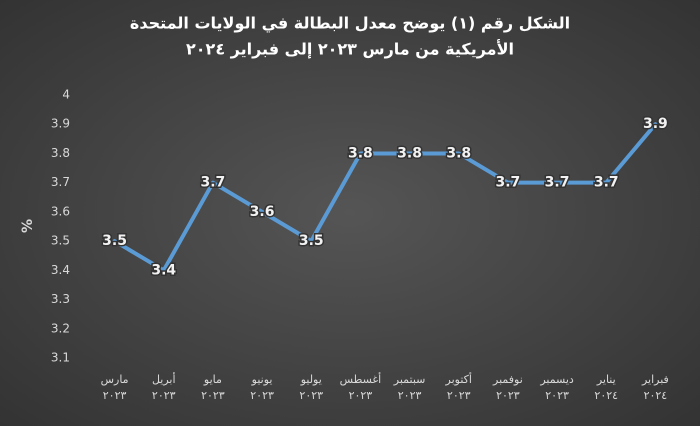 This screenshot has height=426, width=700. What do you see at coordinates (163, 387) in the screenshot?
I see `x-tick-label: أبريل ٢٠٢٣` at bounding box center [163, 387].